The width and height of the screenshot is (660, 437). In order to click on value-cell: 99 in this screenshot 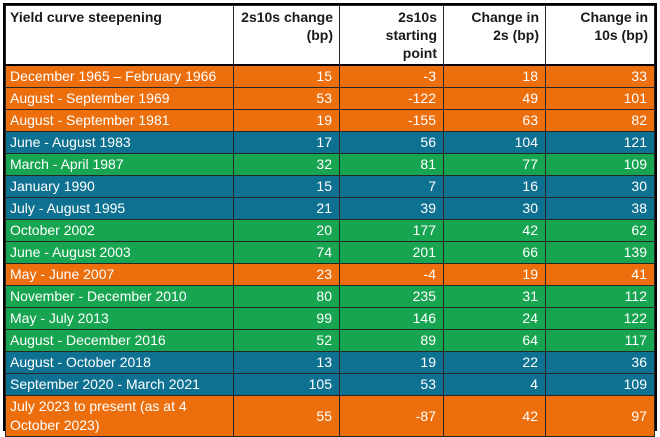, I will do `click(286, 318)`.